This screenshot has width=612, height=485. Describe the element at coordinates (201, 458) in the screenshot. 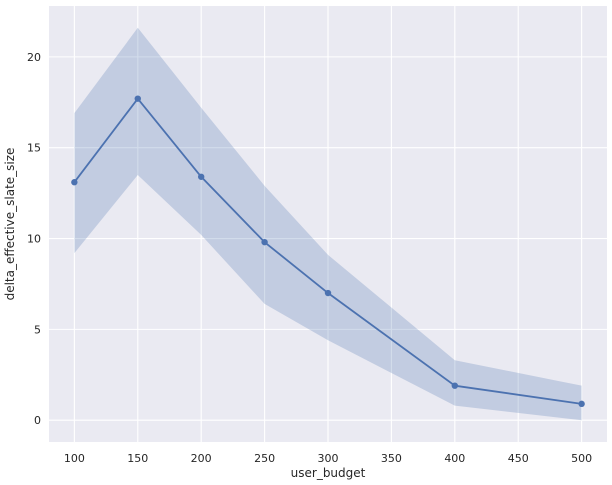

I see `x-tick-label: 200` at that location.